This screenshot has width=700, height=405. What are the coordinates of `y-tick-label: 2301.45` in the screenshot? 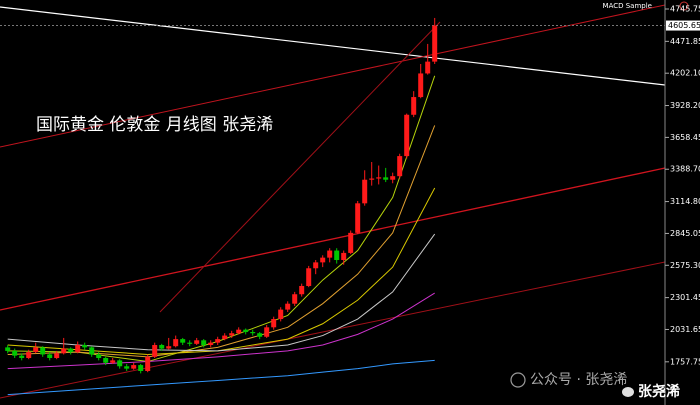 It's located at (685, 297).